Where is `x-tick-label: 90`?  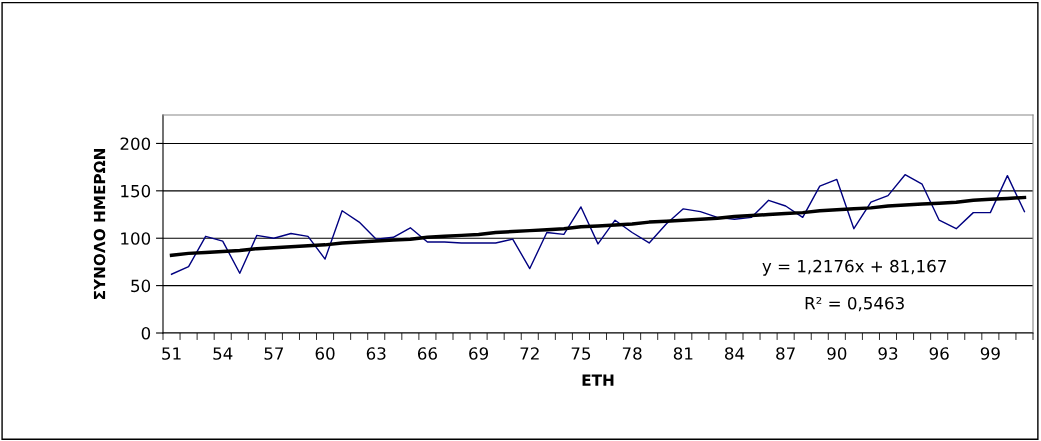
x-tick-label: 90 is located at coordinates (837, 353).